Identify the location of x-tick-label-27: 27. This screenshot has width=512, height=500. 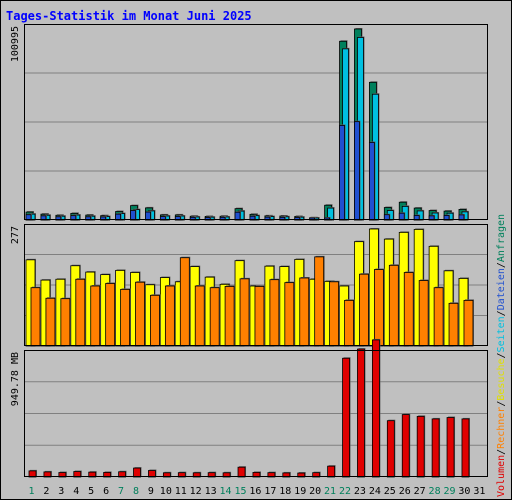
(420, 491).